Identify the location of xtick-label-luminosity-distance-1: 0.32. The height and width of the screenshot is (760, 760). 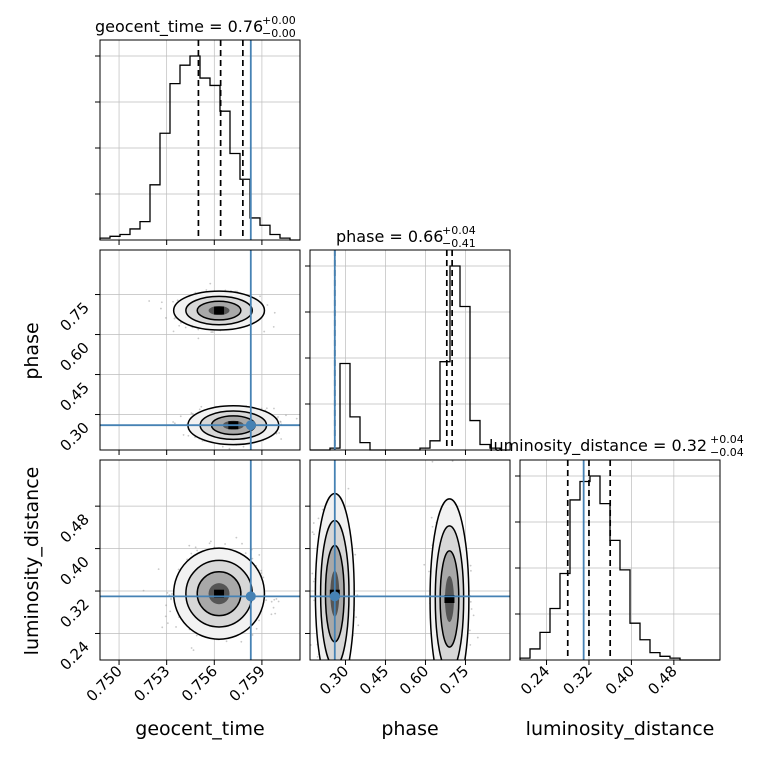
(577, 680).